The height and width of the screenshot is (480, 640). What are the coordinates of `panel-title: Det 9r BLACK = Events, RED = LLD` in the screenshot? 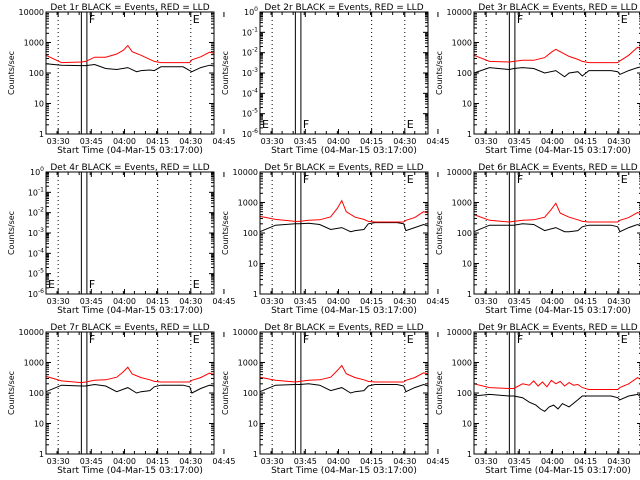 It's located at (557, 328).